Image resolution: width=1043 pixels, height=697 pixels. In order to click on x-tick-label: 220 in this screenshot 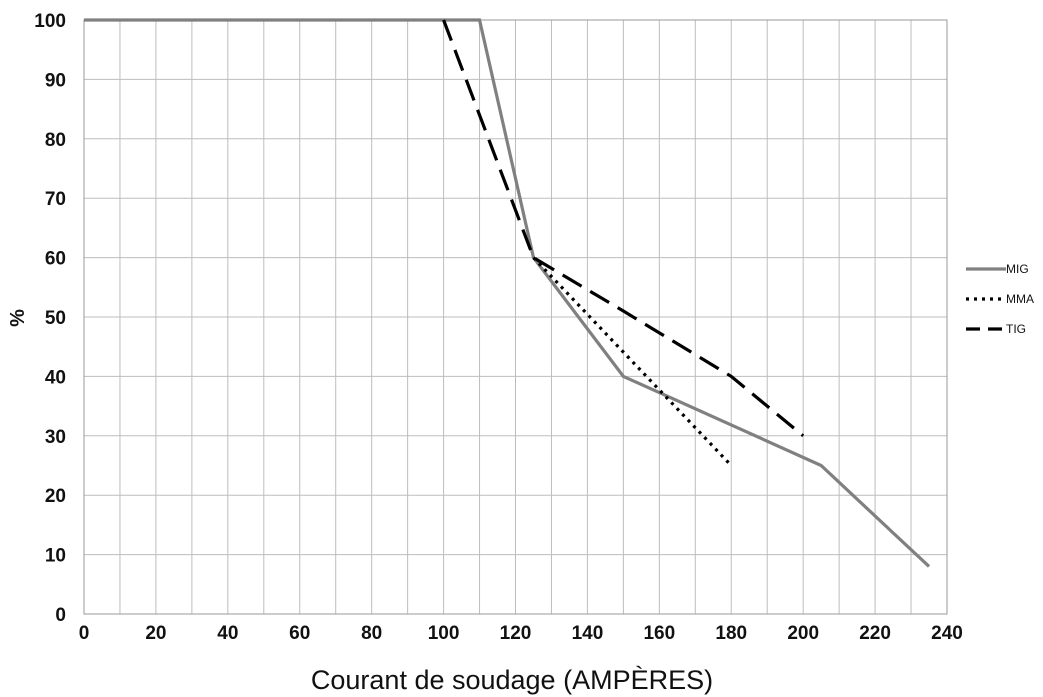, I will do `click(875, 633)`.